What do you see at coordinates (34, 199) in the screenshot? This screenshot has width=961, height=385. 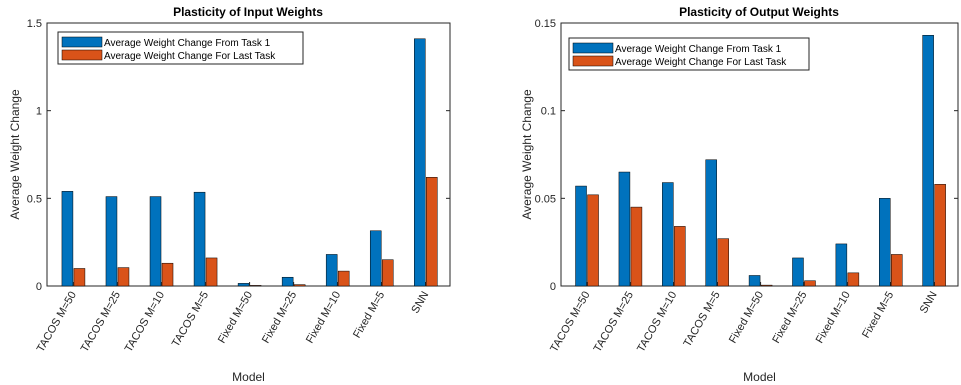 I see `y-tick-label: 0.5` at bounding box center [34, 199].